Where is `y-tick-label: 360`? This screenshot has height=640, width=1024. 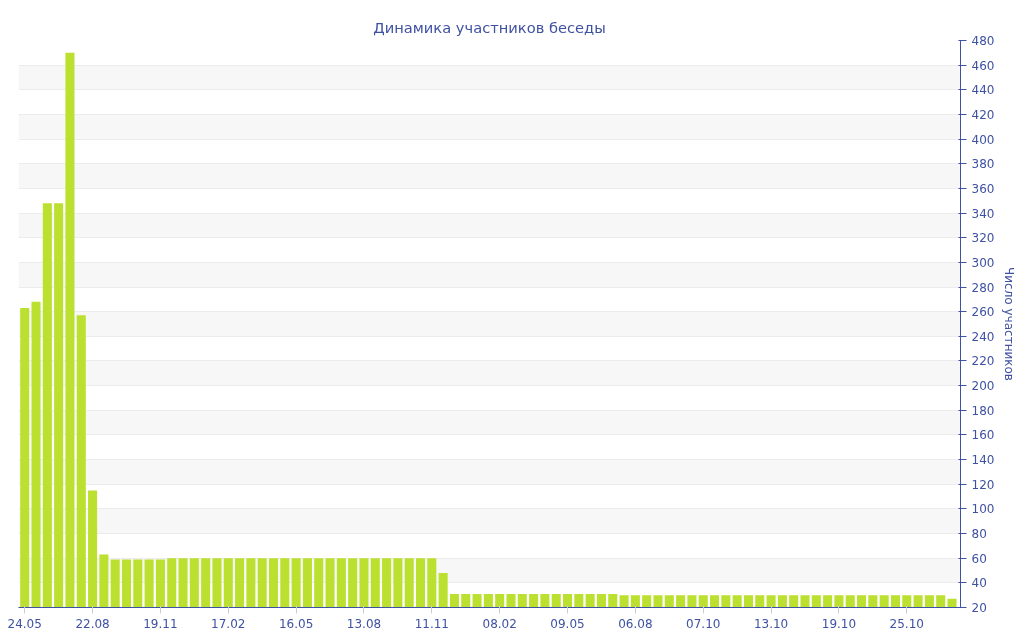
y-tick-label: 360 is located at coordinates (983, 188).